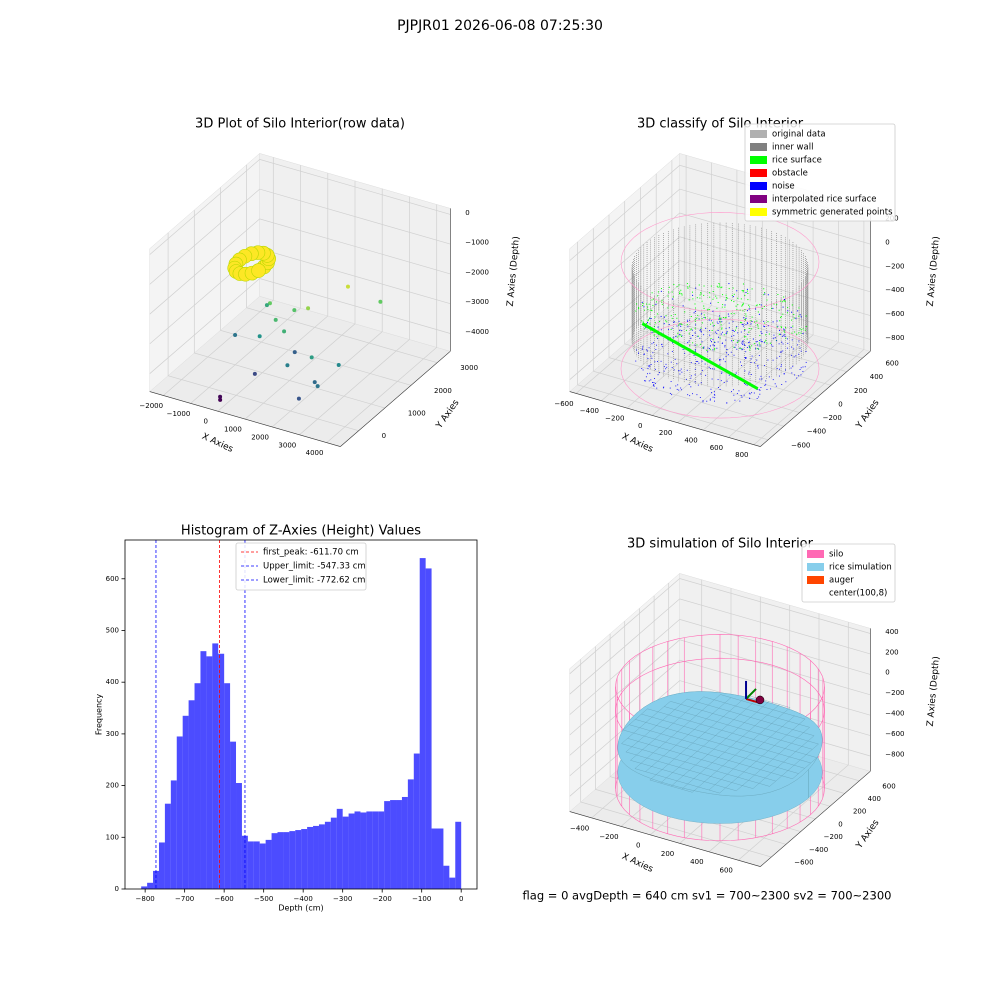 This screenshot has width=1000, height=1000. I want to click on x-tick-label: −200, so click(608, 837).